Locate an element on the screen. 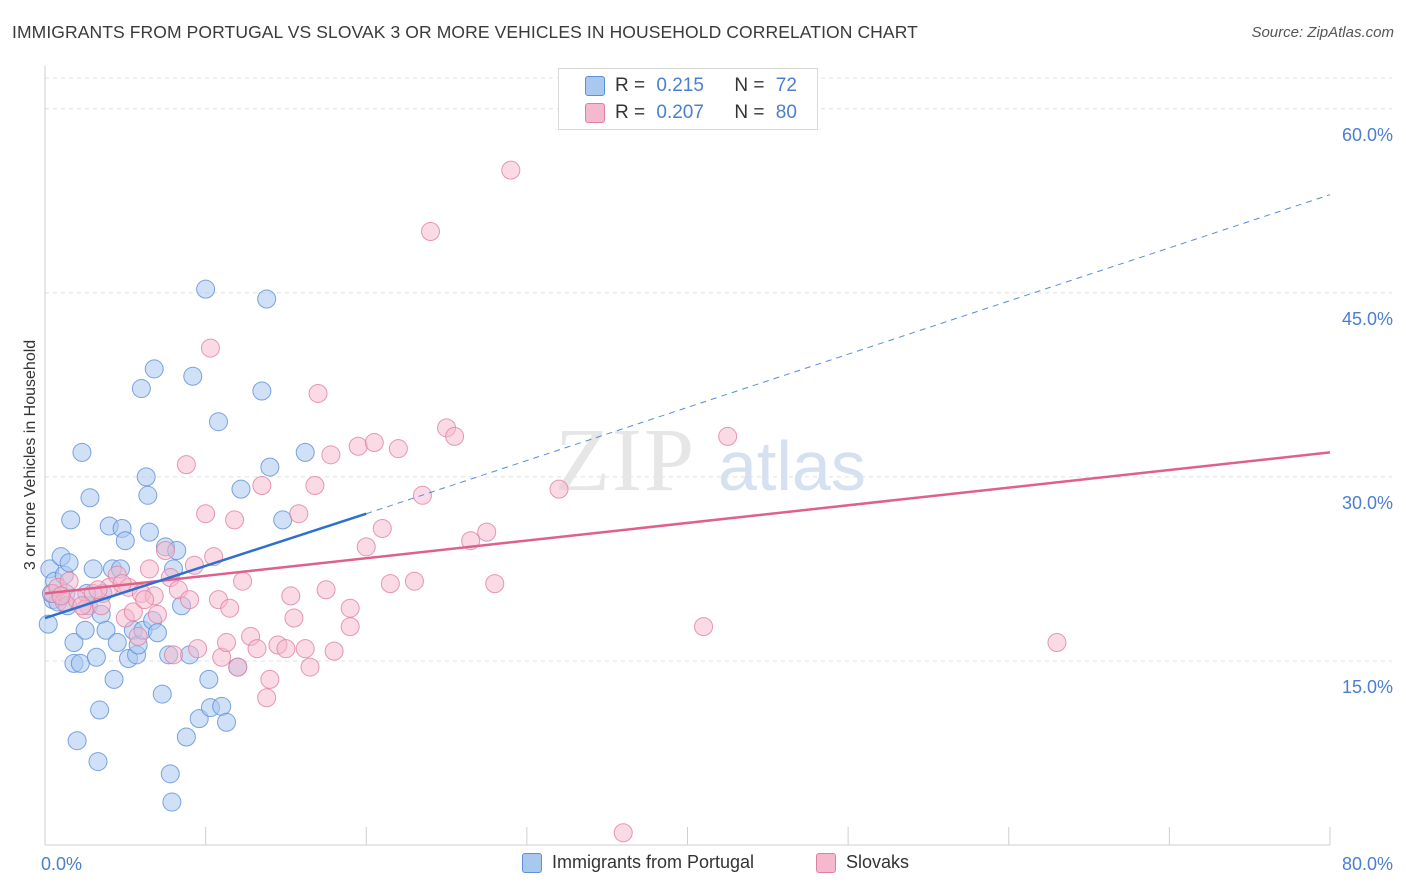 Image resolution: width=1406 pixels, height=892 pixels. trend-line-portugal is located at coordinates (205, 566).